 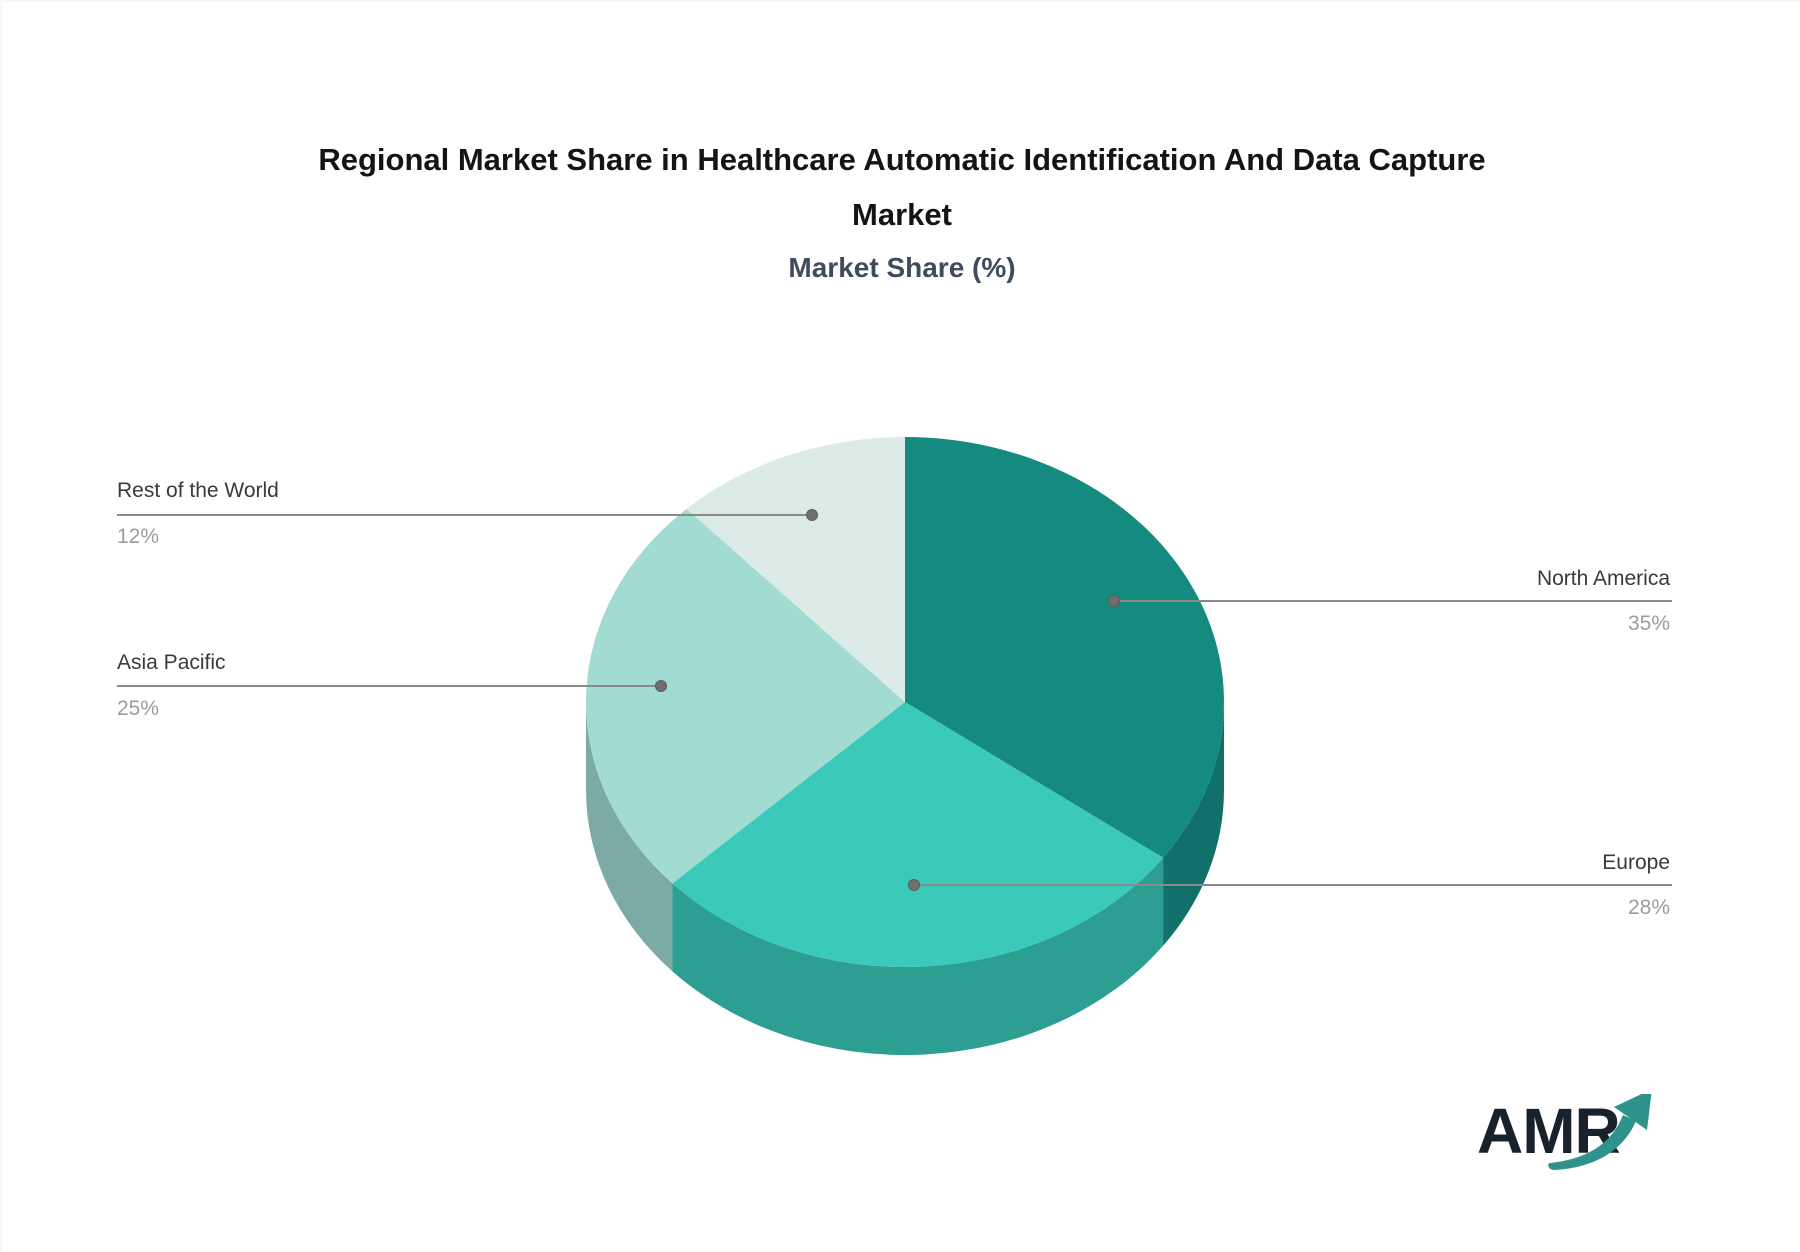 What do you see at coordinates (902, 214) in the screenshot?
I see `chart-title-line2: Market` at bounding box center [902, 214].